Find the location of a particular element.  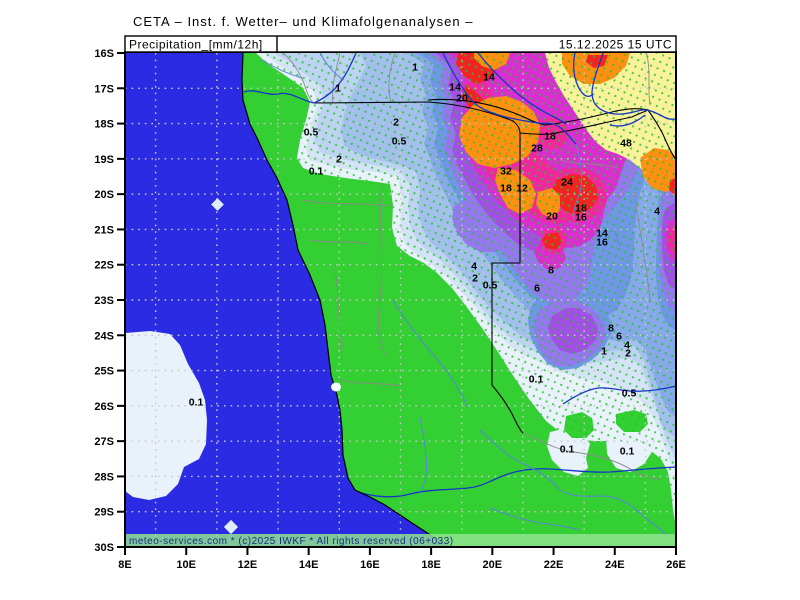

lon-label: 20E is located at coordinates (493, 565).